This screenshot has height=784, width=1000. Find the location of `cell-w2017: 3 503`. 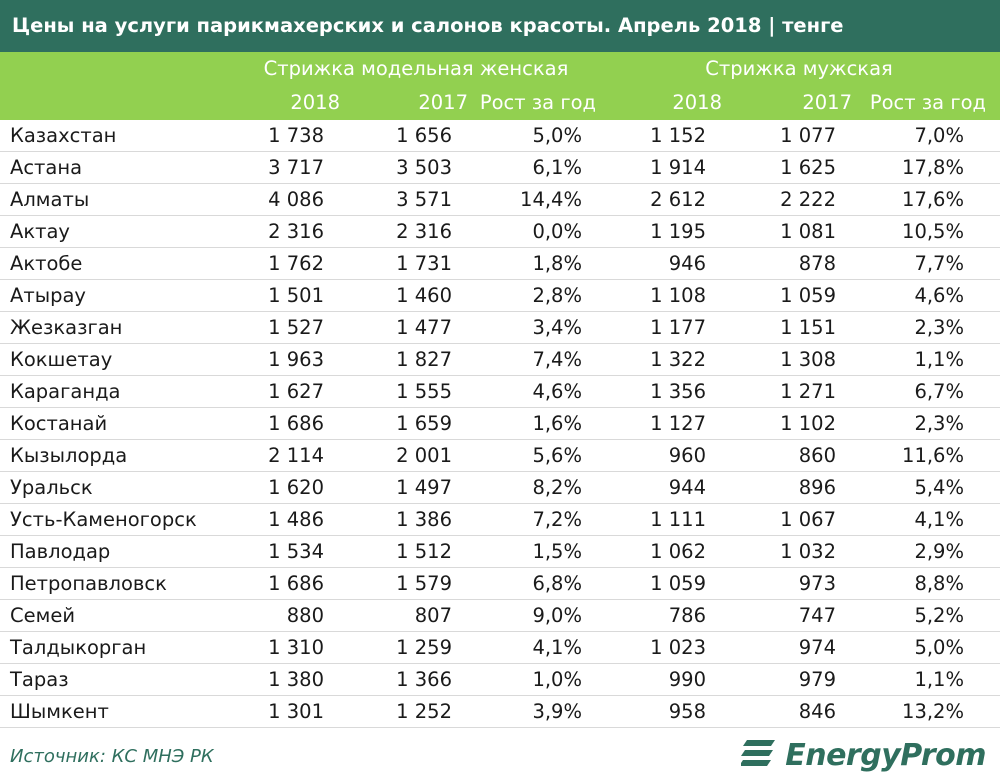

cell-w2017: 3 503 is located at coordinates (424, 167).